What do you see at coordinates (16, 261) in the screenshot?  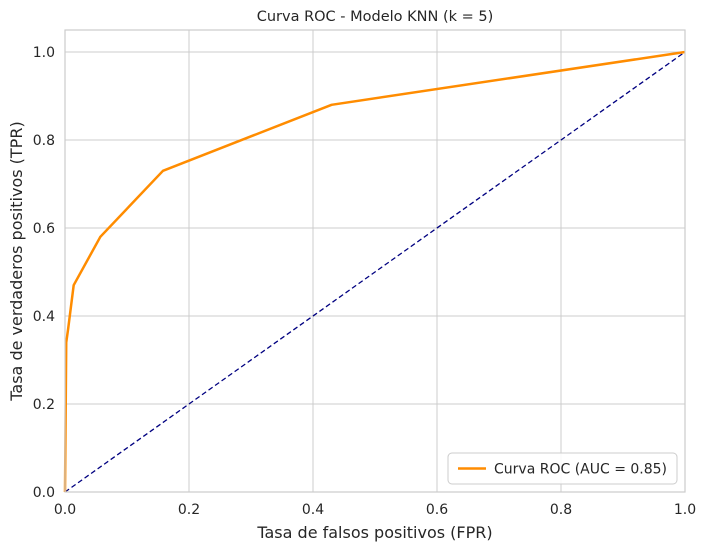 I see `y-axis-label: Tasa de verdaderos positivos (TPR)` at bounding box center [16, 261].